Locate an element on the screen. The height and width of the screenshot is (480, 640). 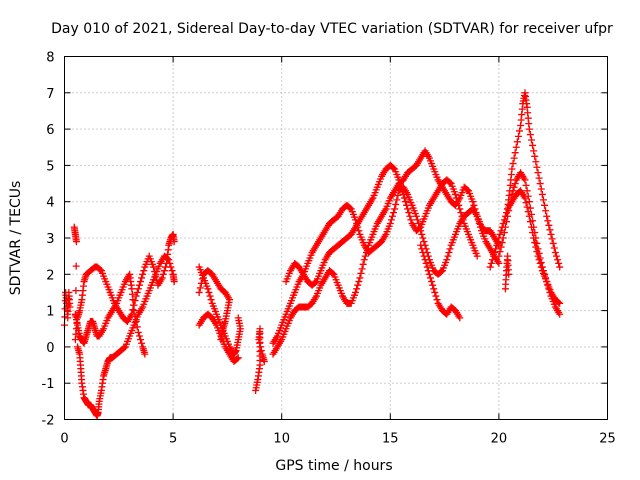
series-arc-g is located at coordinates (218, 337).